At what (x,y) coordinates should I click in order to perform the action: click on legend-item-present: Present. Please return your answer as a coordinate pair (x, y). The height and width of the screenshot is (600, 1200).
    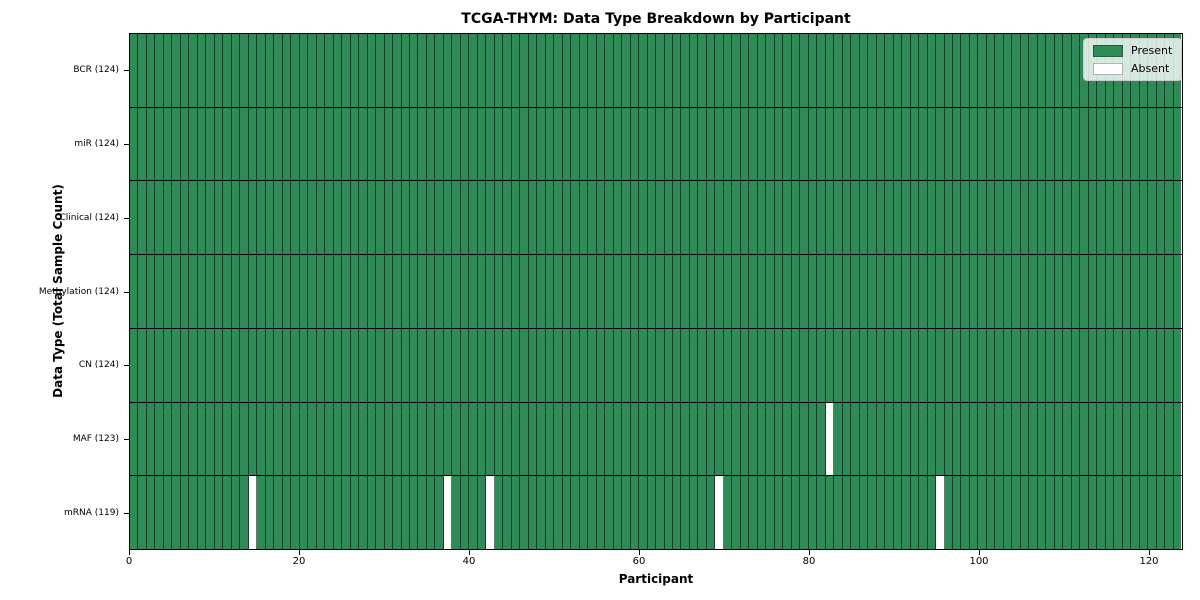
    Looking at the image, I should click on (1132, 50).